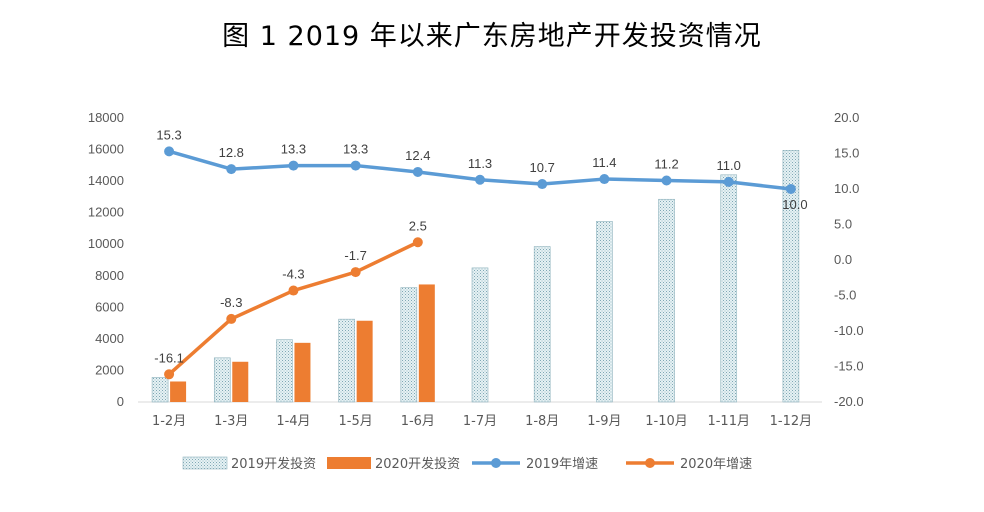 The image size is (984, 512). Describe the element at coordinates (849, 366) in the screenshot. I see `y-right-tick-label: -15.0` at that location.